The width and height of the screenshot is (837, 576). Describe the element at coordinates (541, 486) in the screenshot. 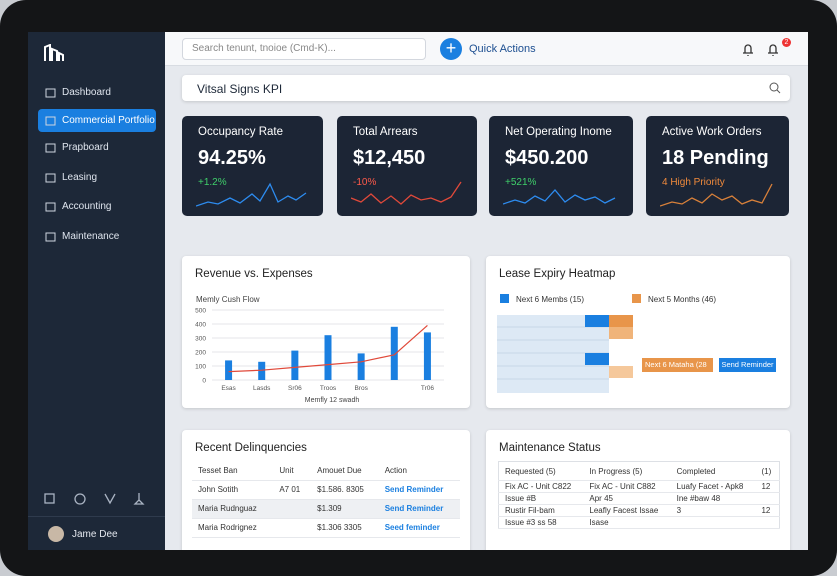

I see `table-cell: Fix AC - Unit C822` at that location.